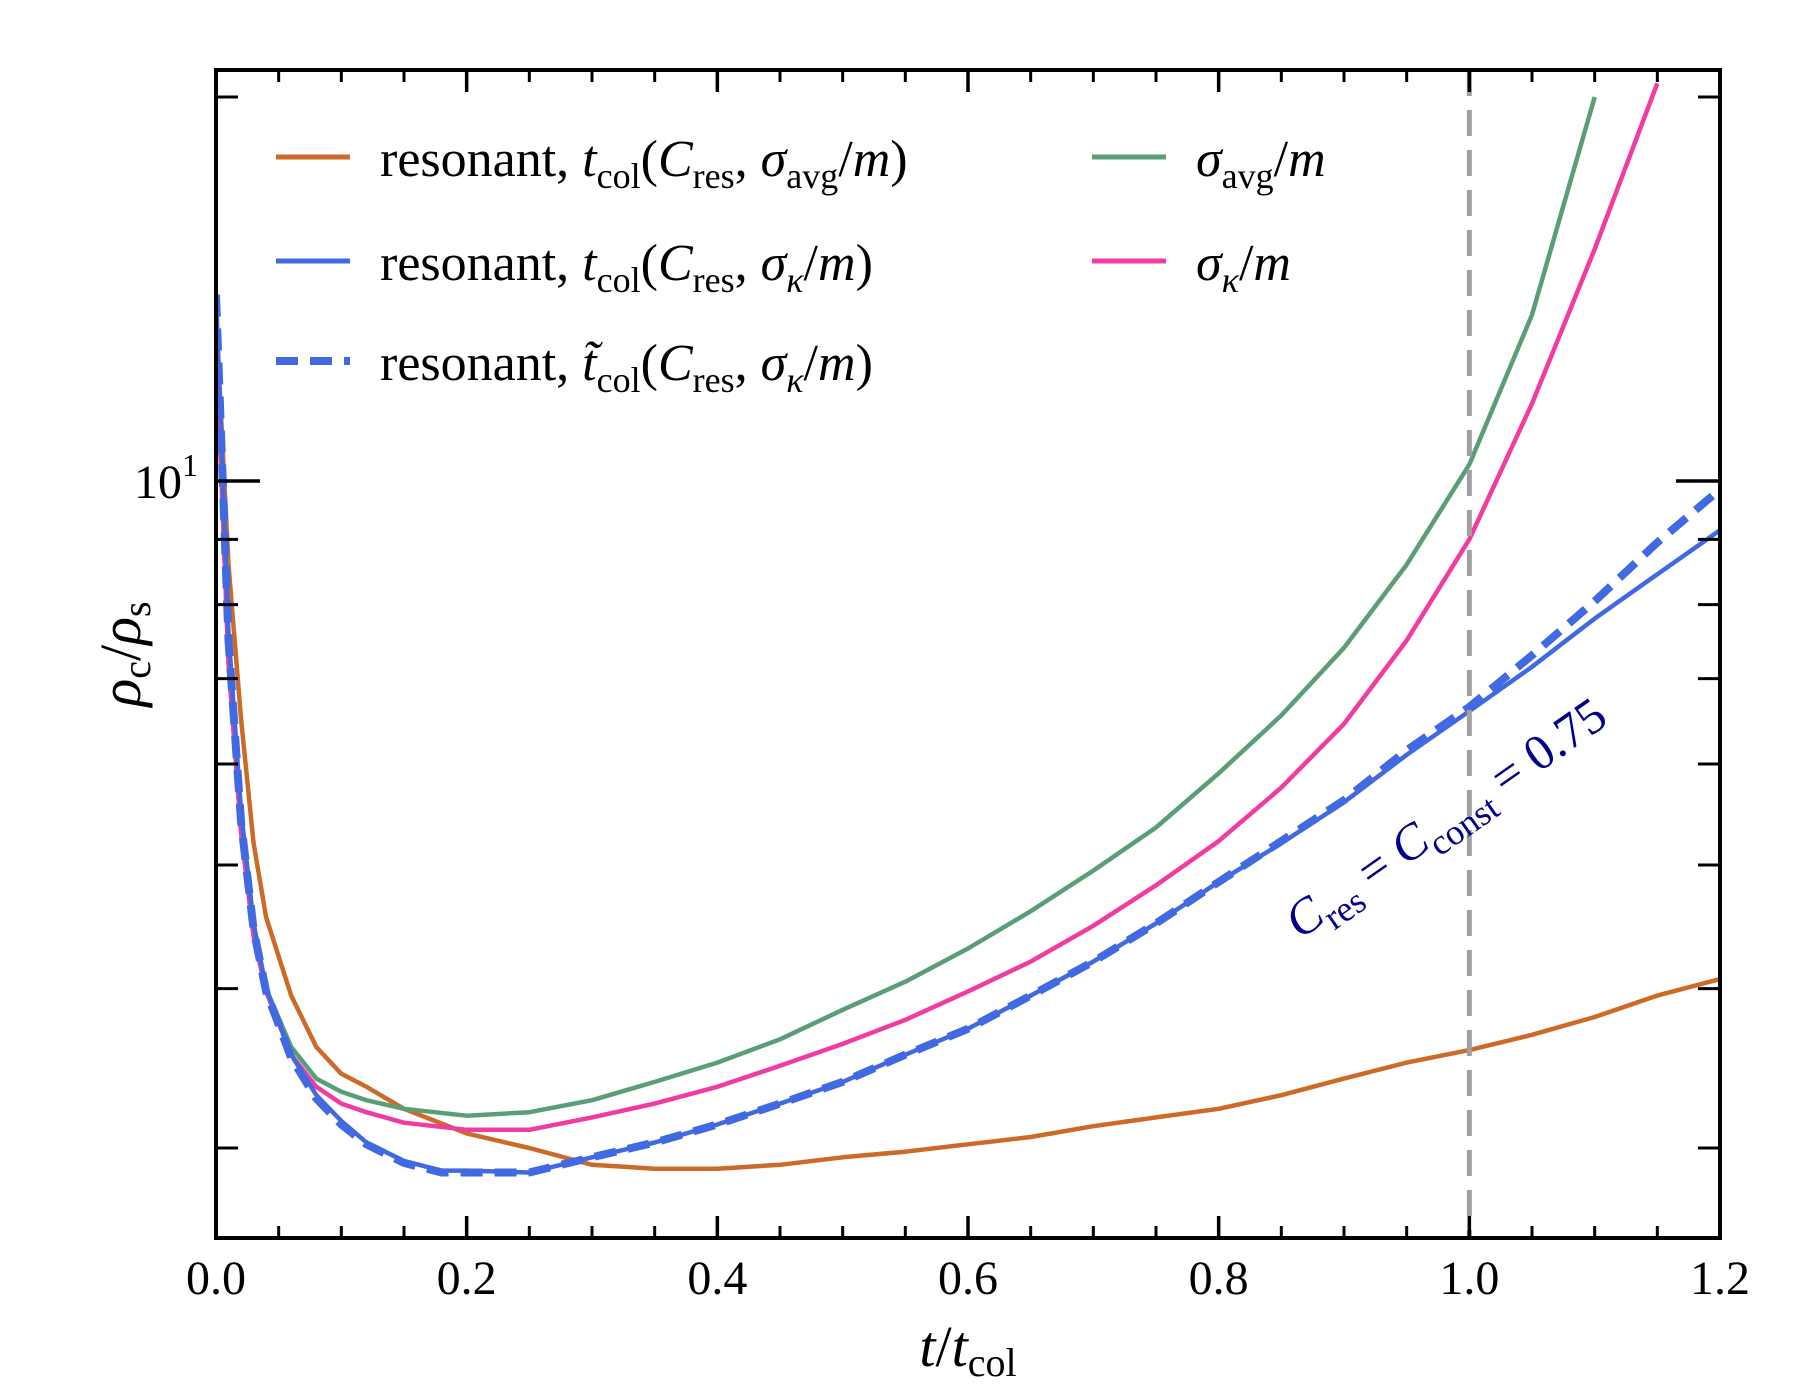  I want to click on x-tick-label: 0.8, so click(1219, 1278).